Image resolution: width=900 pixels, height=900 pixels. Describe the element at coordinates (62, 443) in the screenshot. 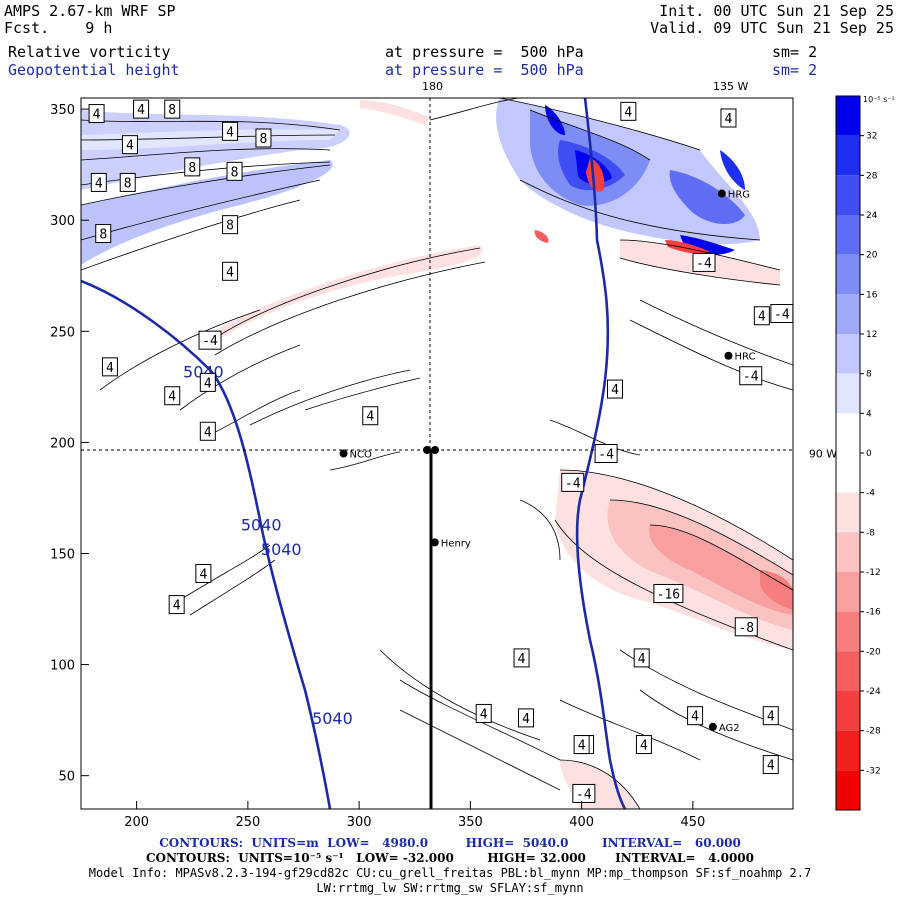

I see `y-tick-label: 200` at that location.